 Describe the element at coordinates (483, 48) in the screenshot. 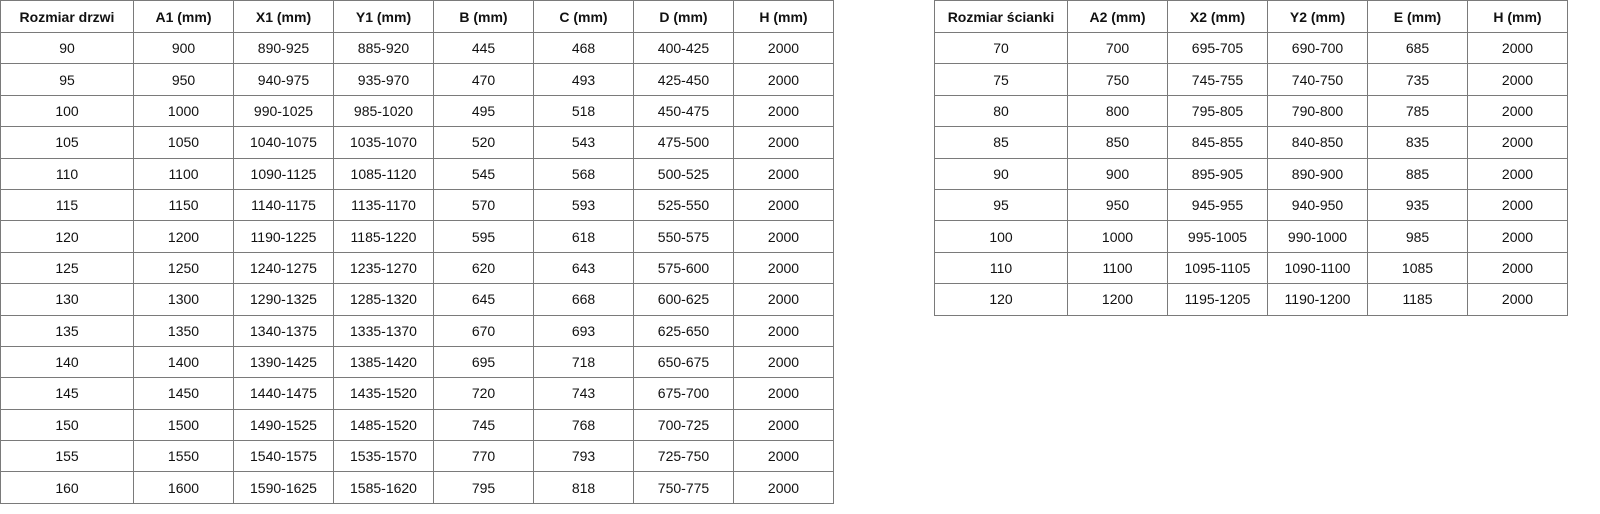

I see `table-cell: 445` at that location.